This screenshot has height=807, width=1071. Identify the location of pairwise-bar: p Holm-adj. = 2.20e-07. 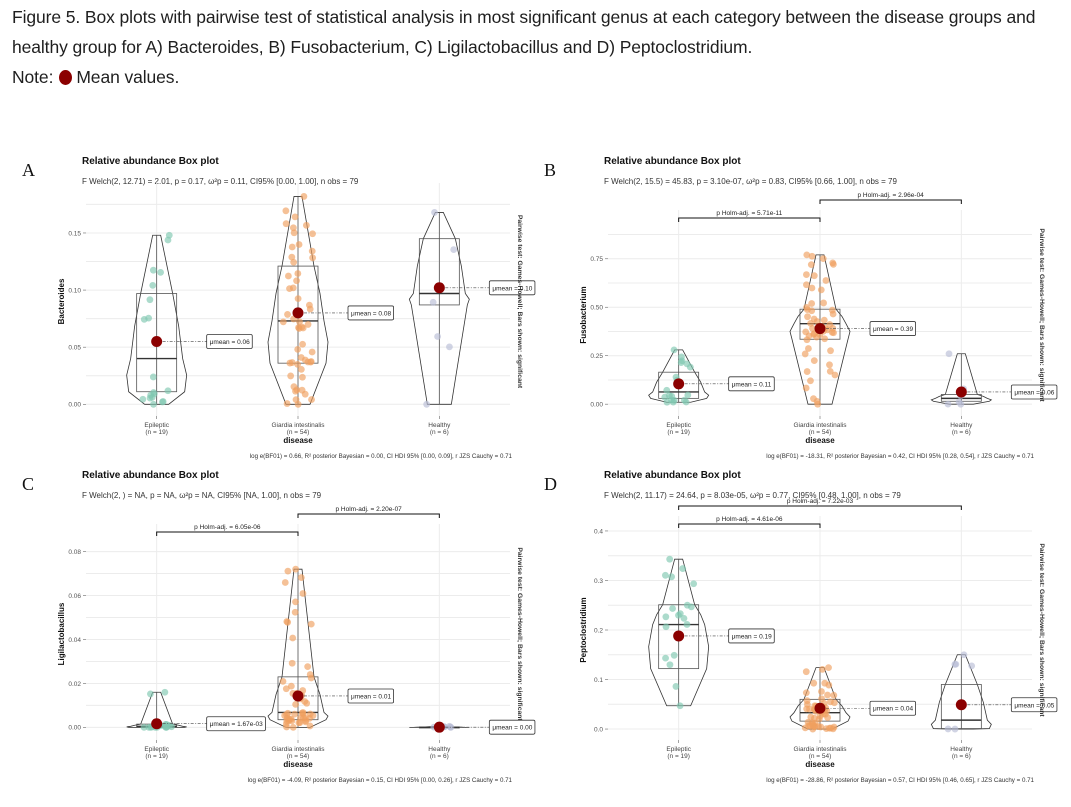
(368, 512).